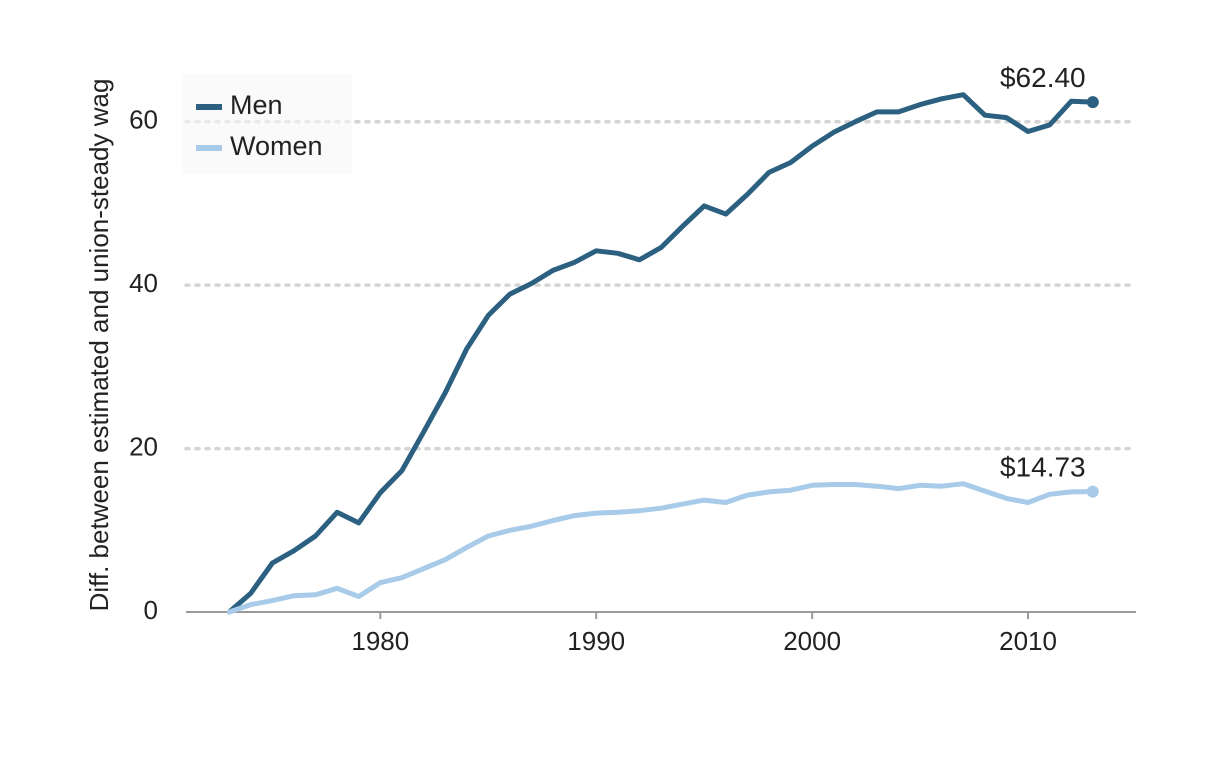  Describe the element at coordinates (1092, 102) in the screenshot. I see `end-point-men` at that location.